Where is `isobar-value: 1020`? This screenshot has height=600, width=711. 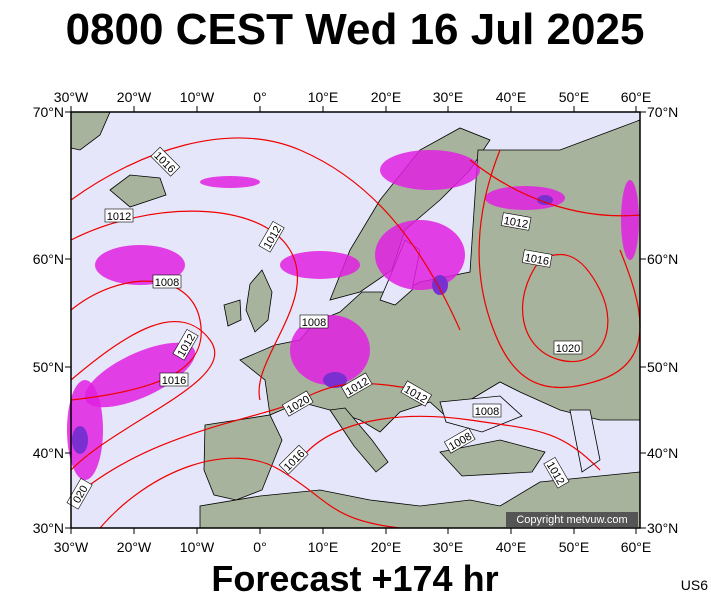
isobar-value: 1020 is located at coordinates (568, 349).